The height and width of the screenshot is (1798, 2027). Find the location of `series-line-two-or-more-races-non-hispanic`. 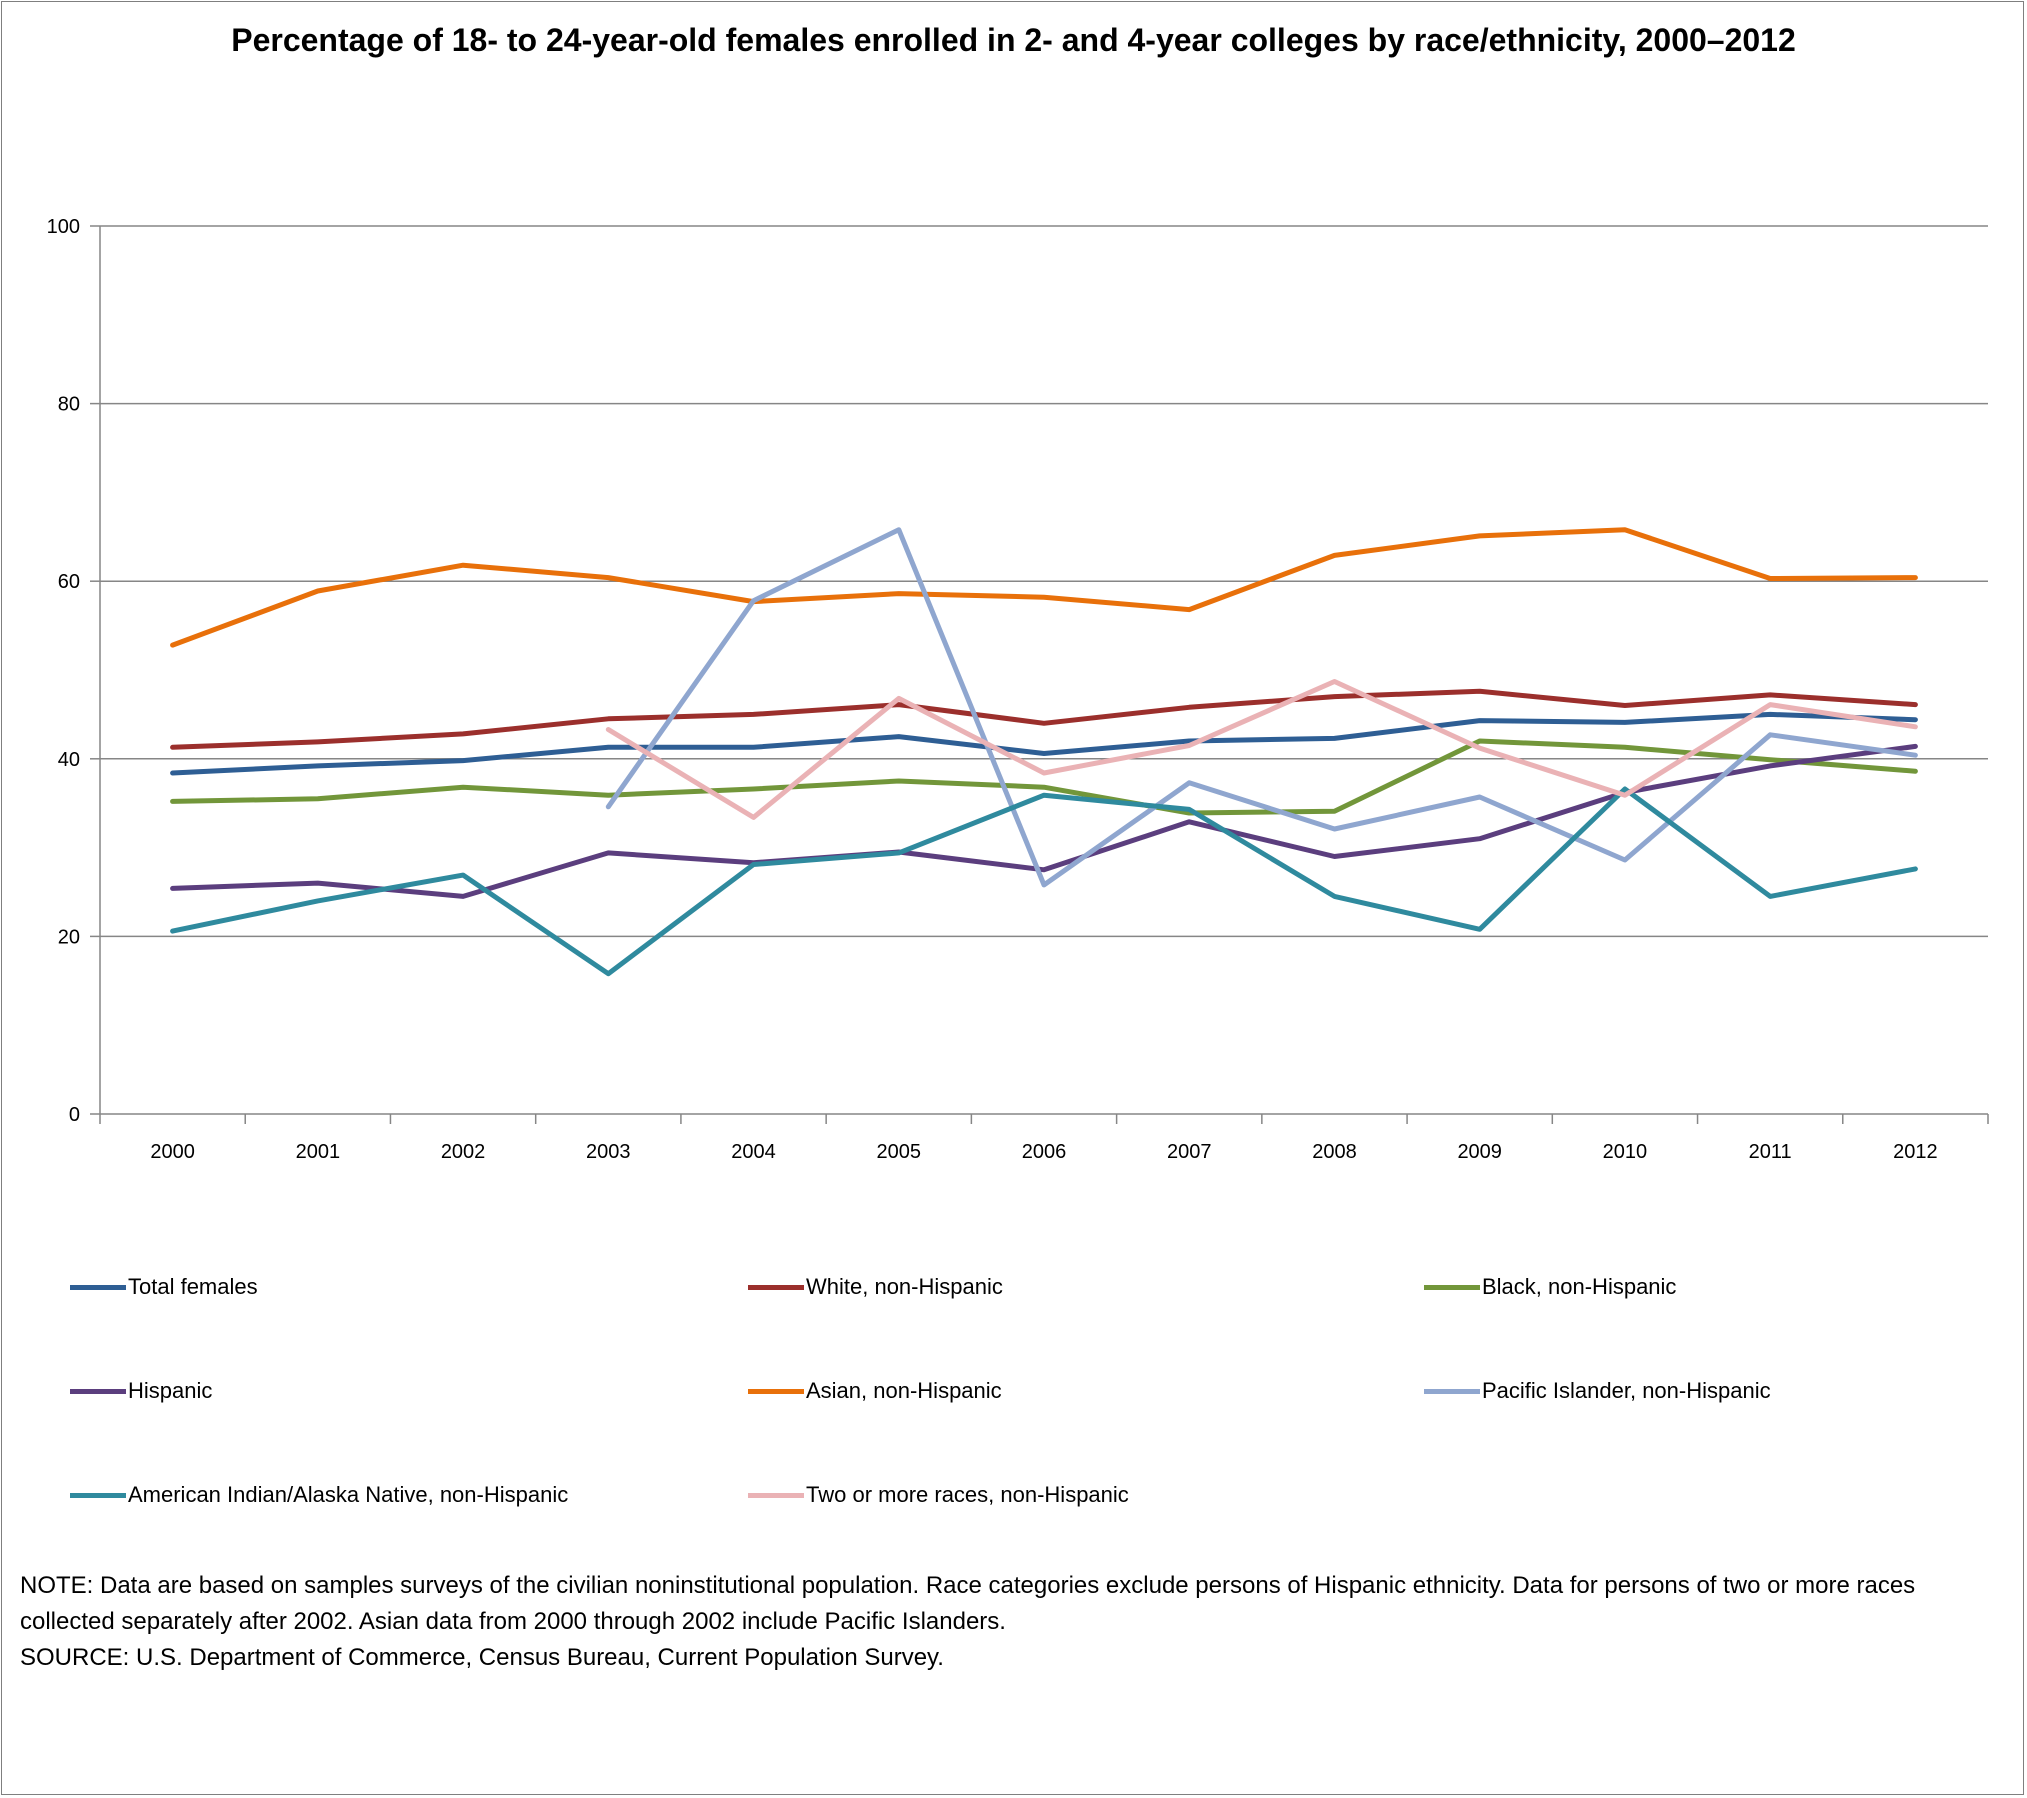

series-line-two-or-more-races-non-hispanic is located at coordinates (1261, 749).